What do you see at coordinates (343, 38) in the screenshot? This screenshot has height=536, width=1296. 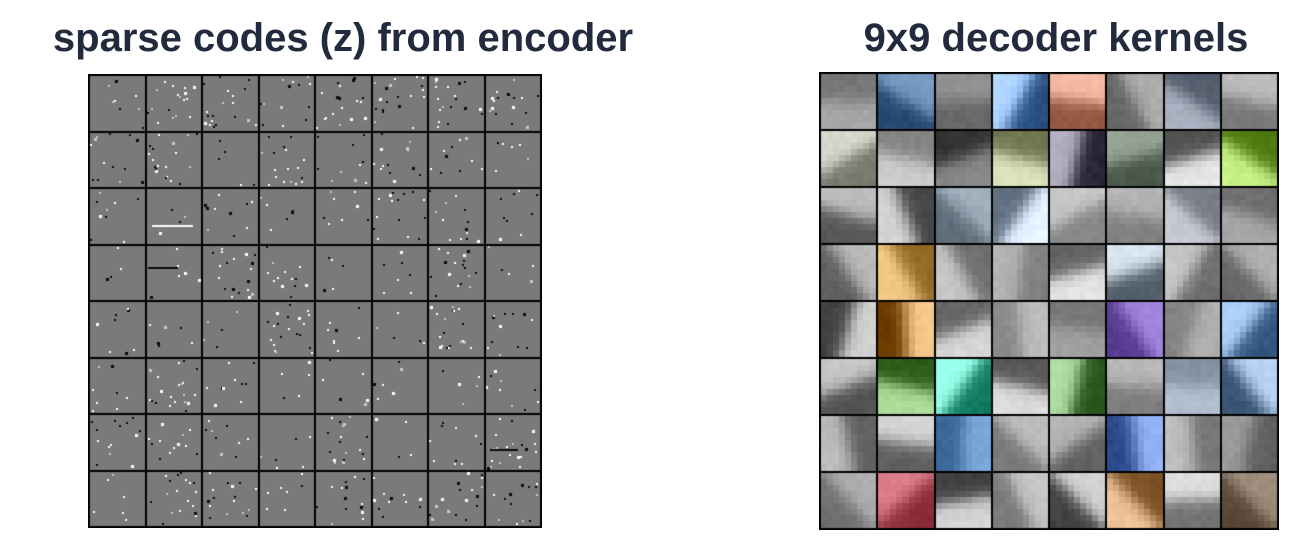 I see `codes-panel-title: sparse codes (z) from encoder` at bounding box center [343, 38].